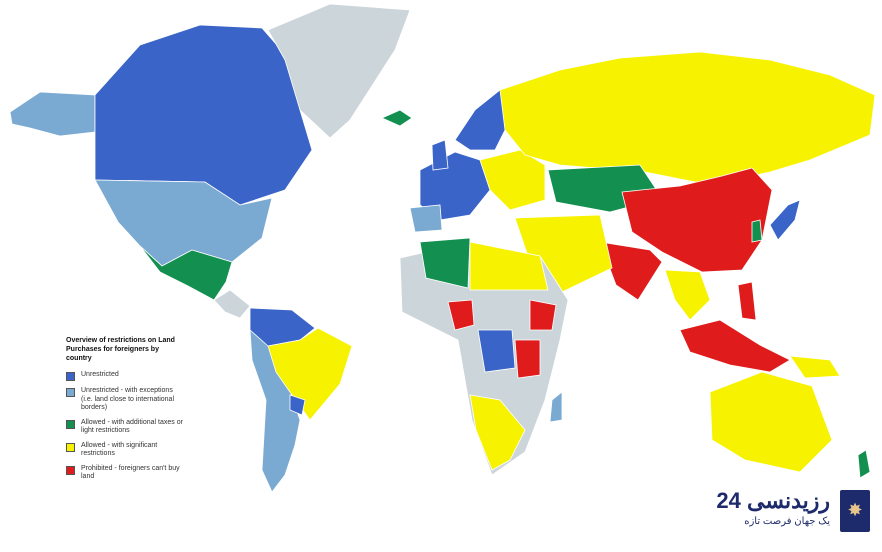 Image resolution: width=882 pixels, height=552 pixels. What do you see at coordinates (509, 266) in the screenshot?
I see `region-north-africa` at bounding box center [509, 266].